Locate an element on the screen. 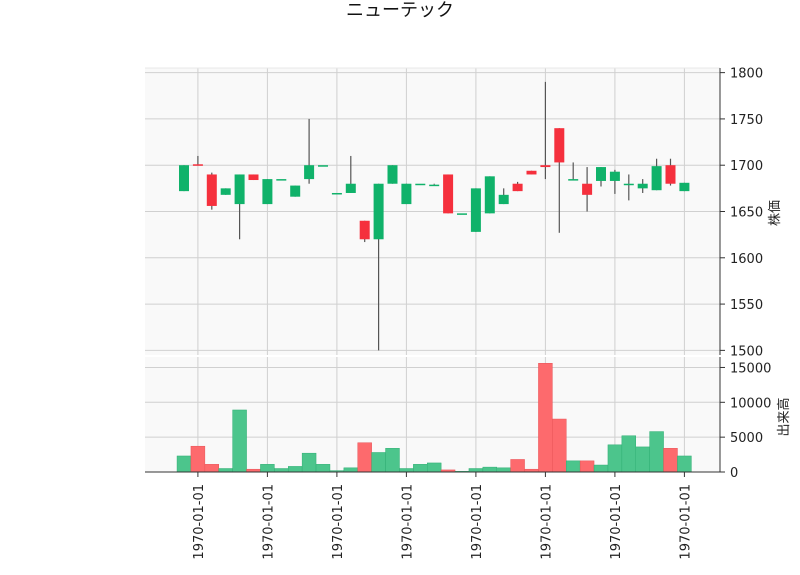  volume-axis-label: 出来高 is located at coordinates (784, 416).